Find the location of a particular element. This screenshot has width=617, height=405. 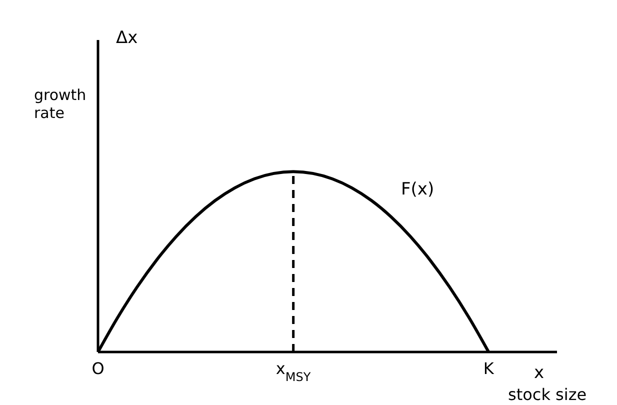

x-tick-label: x$_{MSY}$ is located at coordinates (294, 371).